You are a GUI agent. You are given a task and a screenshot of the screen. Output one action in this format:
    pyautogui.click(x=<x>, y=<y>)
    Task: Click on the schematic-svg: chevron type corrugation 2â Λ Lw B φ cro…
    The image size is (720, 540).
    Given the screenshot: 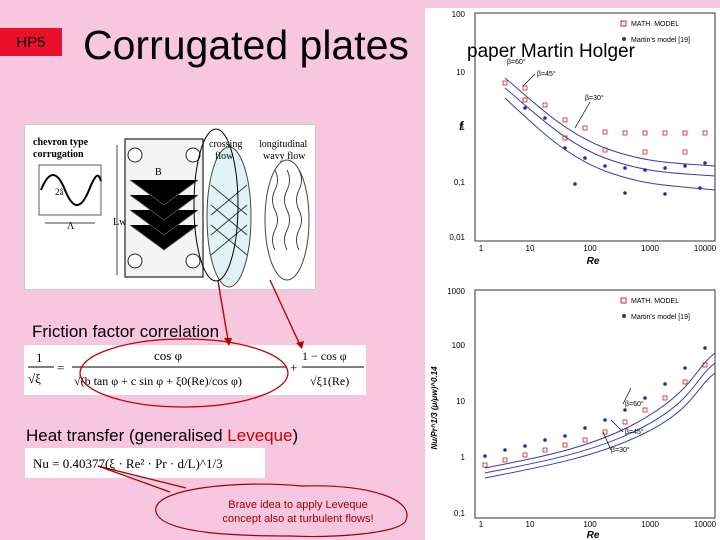 What is the action you would take?
    pyautogui.click(x=171, y=212)
    